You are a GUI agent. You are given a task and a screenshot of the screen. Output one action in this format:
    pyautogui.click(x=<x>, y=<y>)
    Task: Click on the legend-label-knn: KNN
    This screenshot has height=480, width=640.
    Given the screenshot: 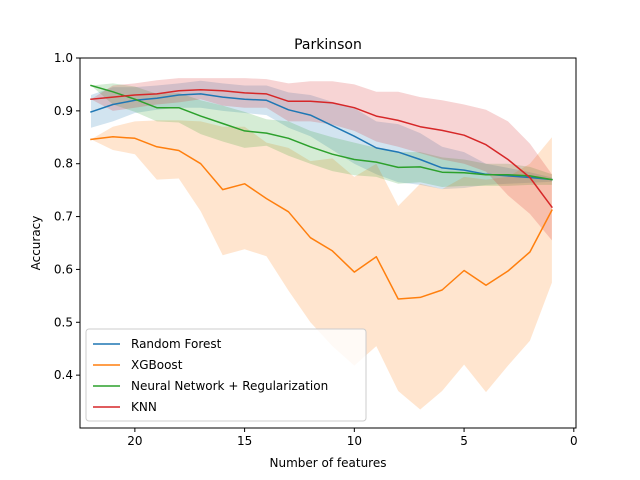 What is the action you would take?
    pyautogui.click(x=144, y=407)
    